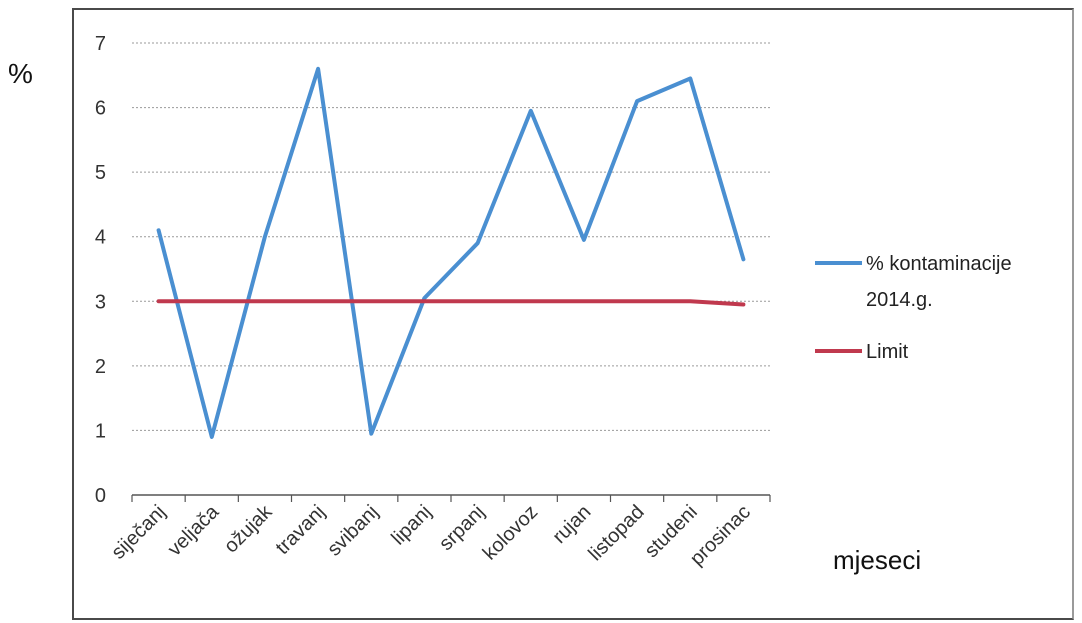 Image resolution: width=1082 pixels, height=623 pixels. What do you see at coordinates (616, 533) in the screenshot?
I see `x-tick-label: listopad` at bounding box center [616, 533].